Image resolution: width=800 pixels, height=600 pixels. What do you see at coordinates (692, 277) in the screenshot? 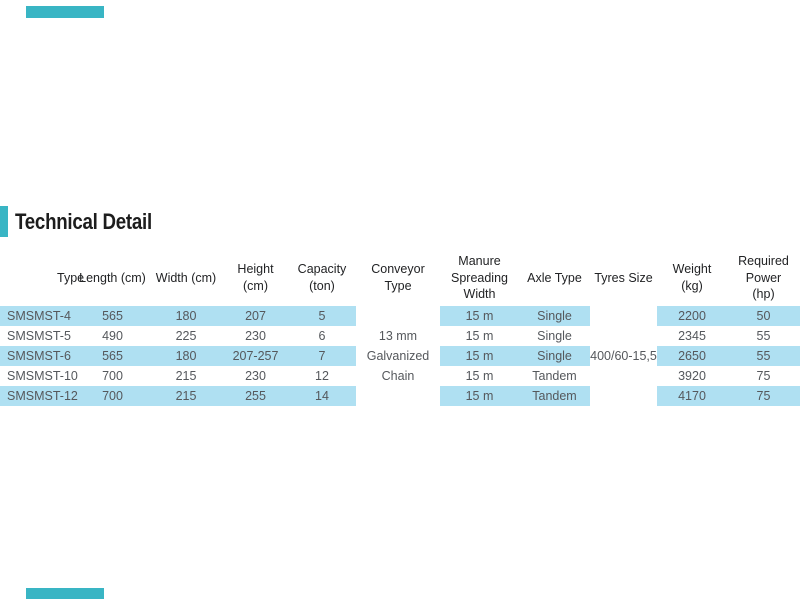
I see `col-header-weight: Weight (kg)` at bounding box center [692, 277].